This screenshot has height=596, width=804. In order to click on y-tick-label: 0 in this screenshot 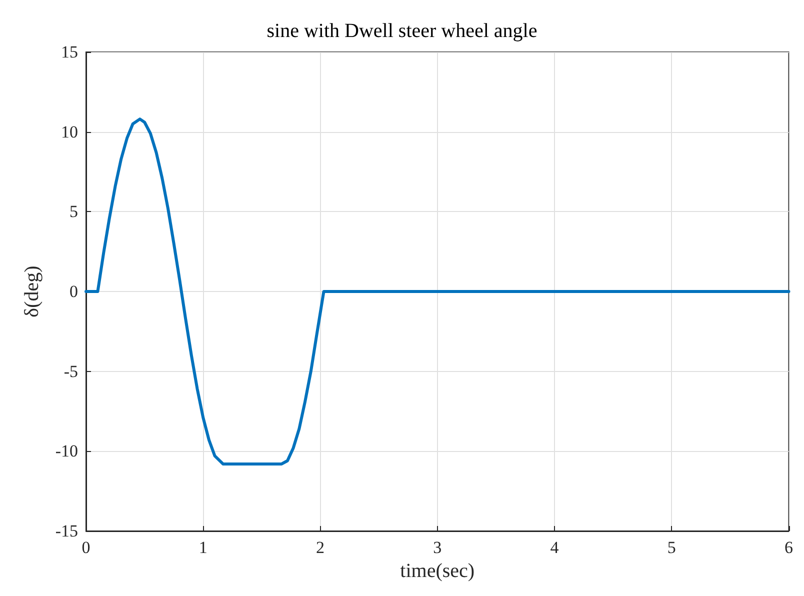, I will do `click(74, 291)`.